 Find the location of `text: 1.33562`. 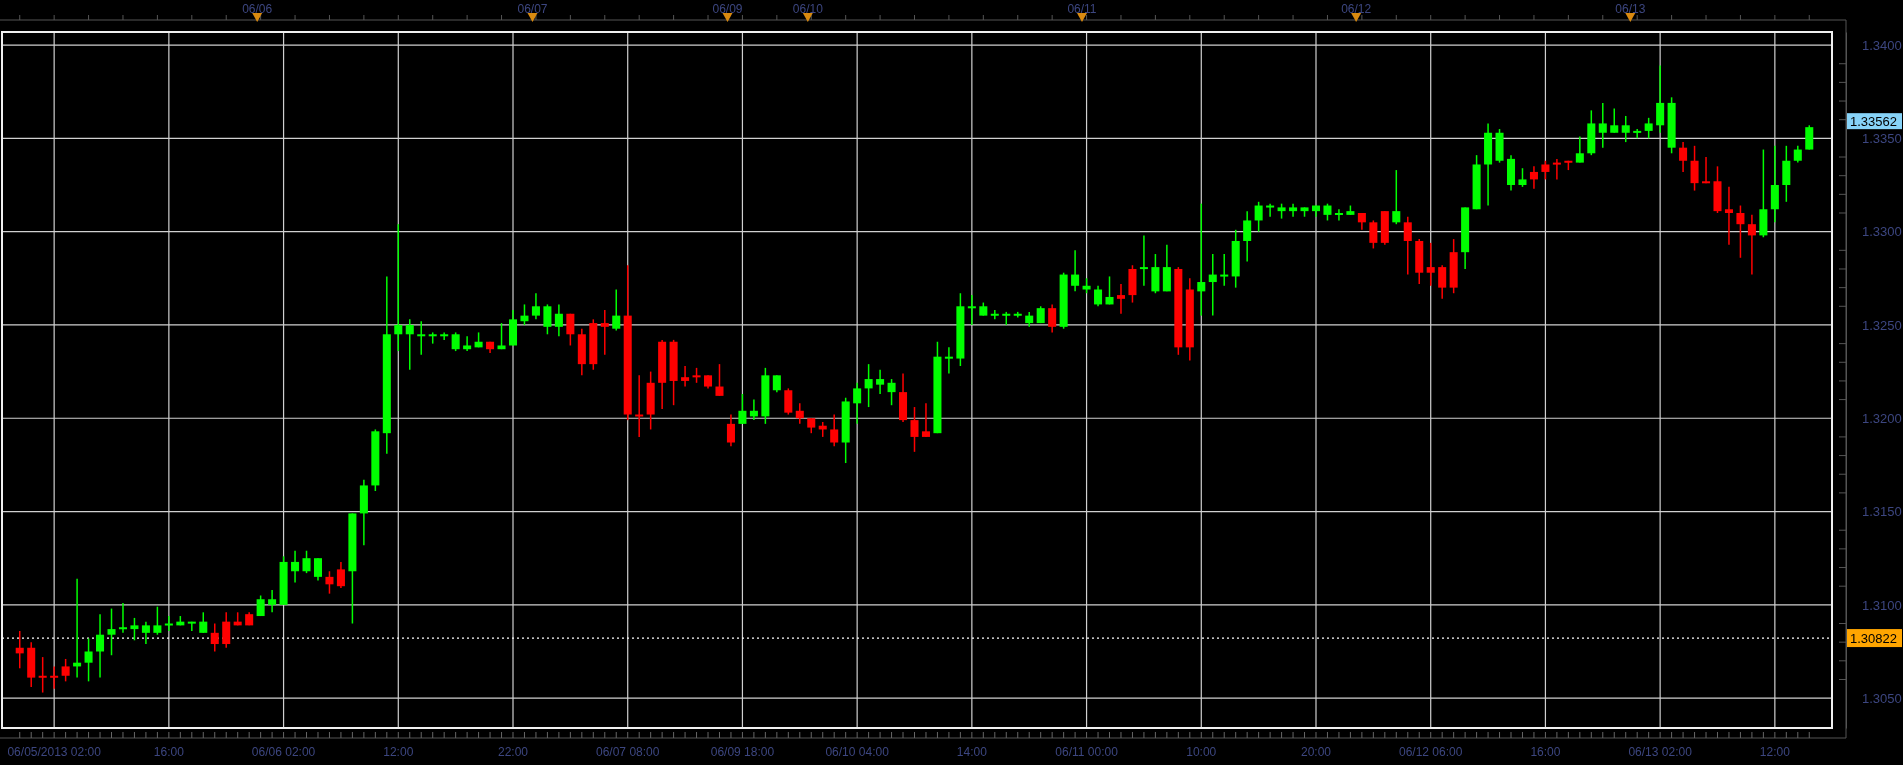

text: 1.33562 is located at coordinates (1873, 121).